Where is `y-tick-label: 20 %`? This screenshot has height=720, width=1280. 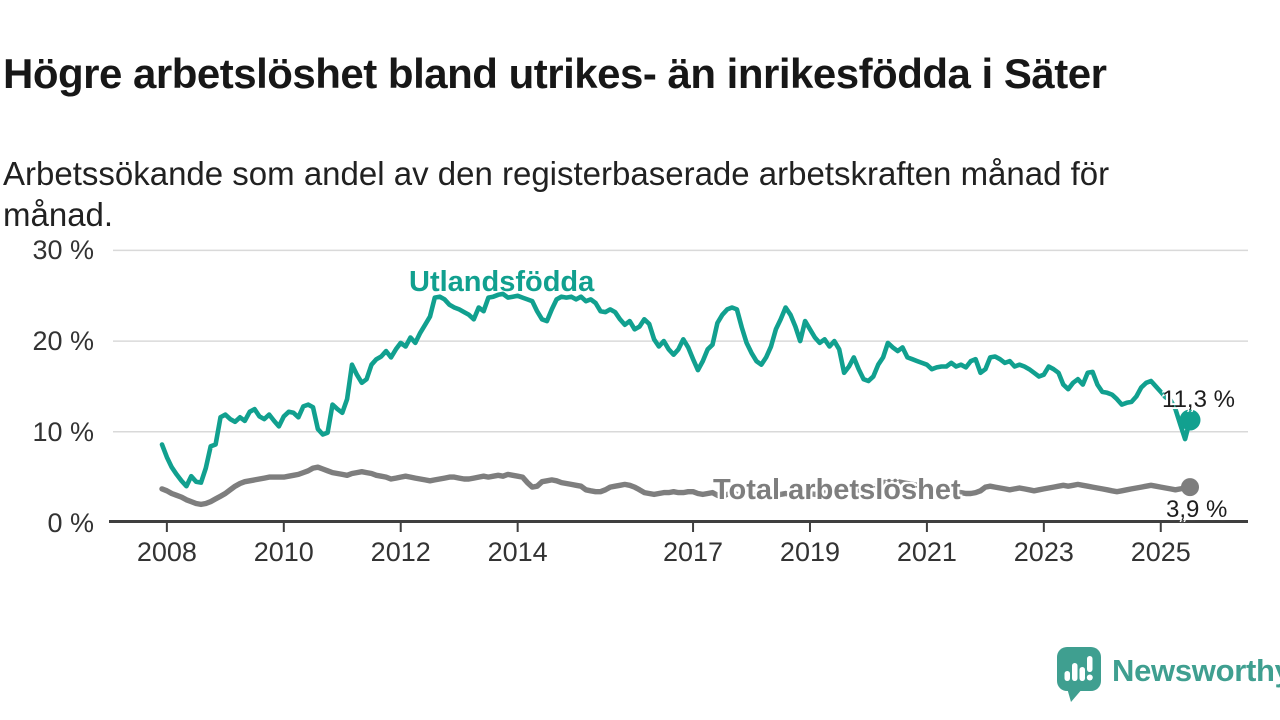
y-tick-label: 20 % is located at coordinates (63, 341).